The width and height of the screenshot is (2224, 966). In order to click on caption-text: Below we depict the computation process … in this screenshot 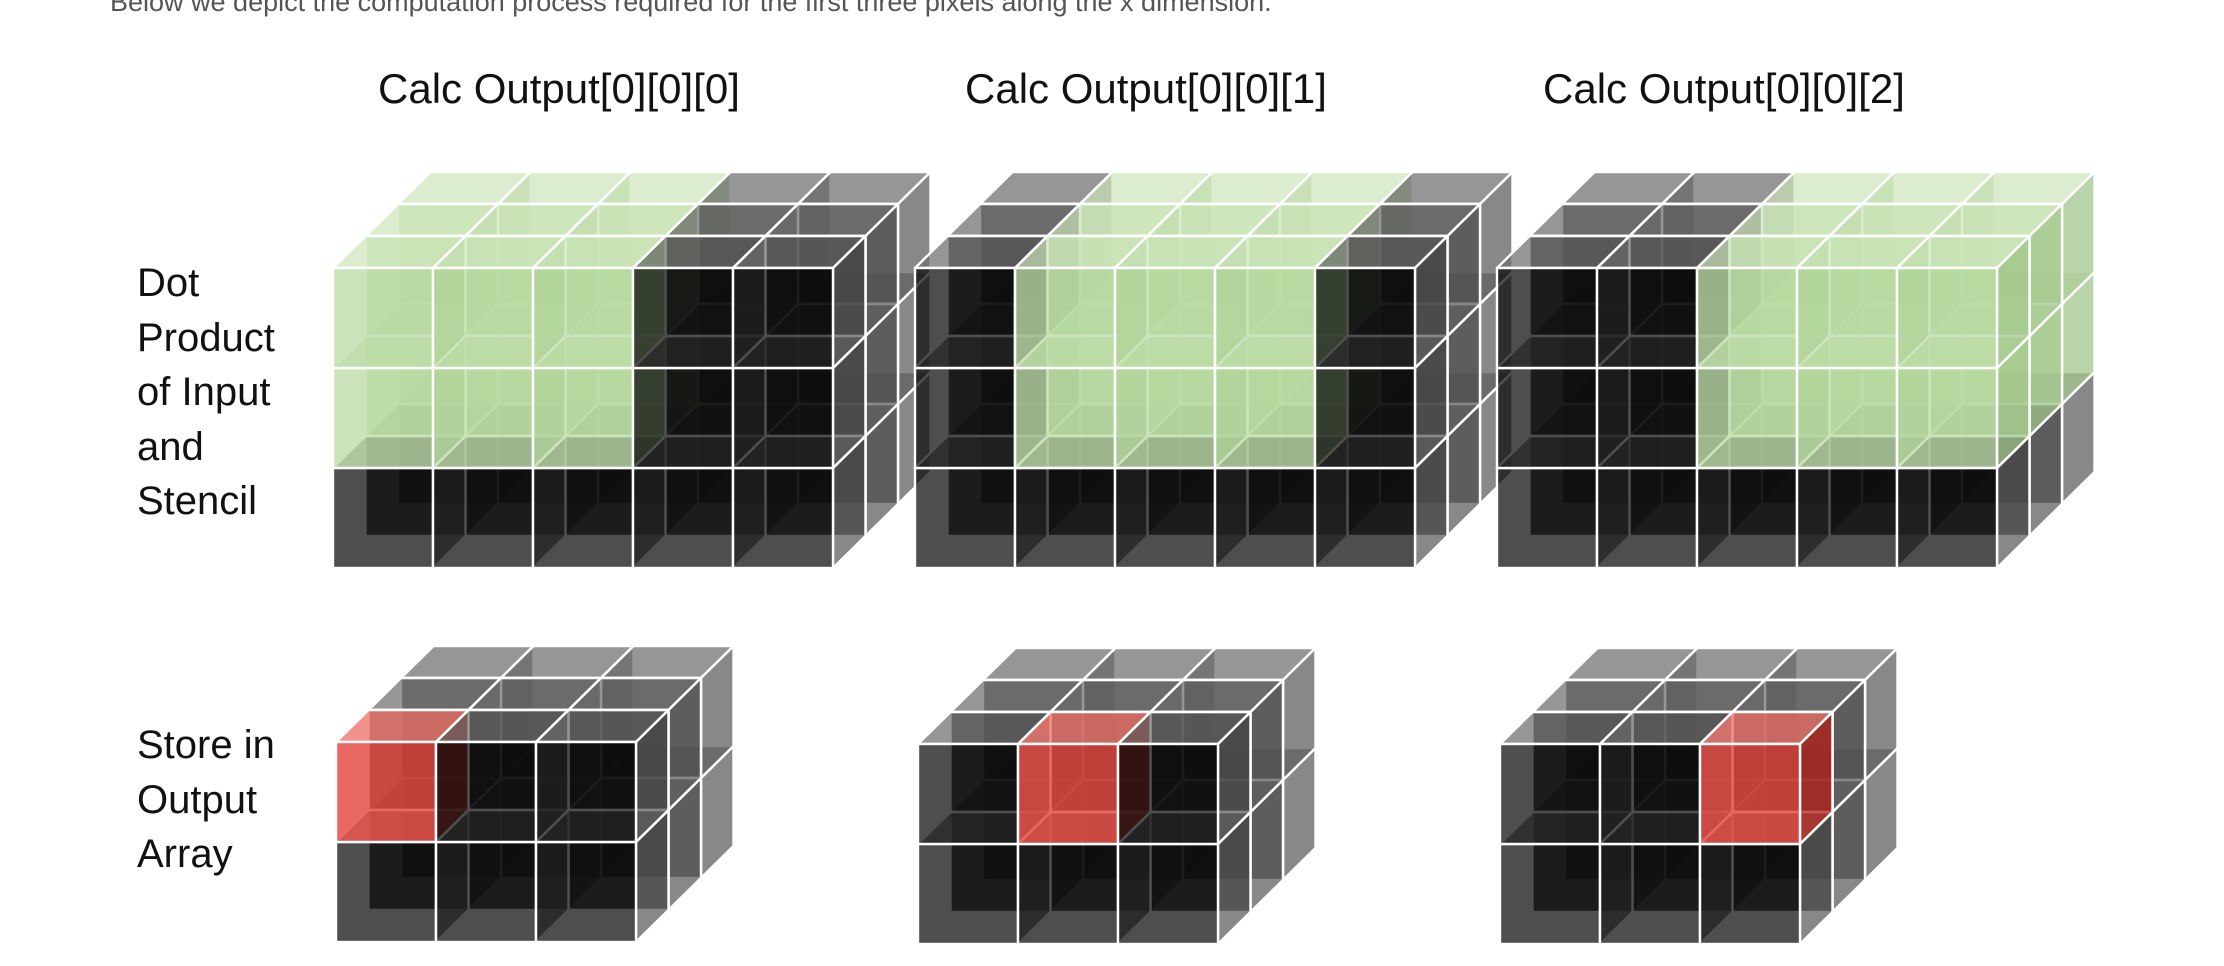, I will do `click(691, 8)`.